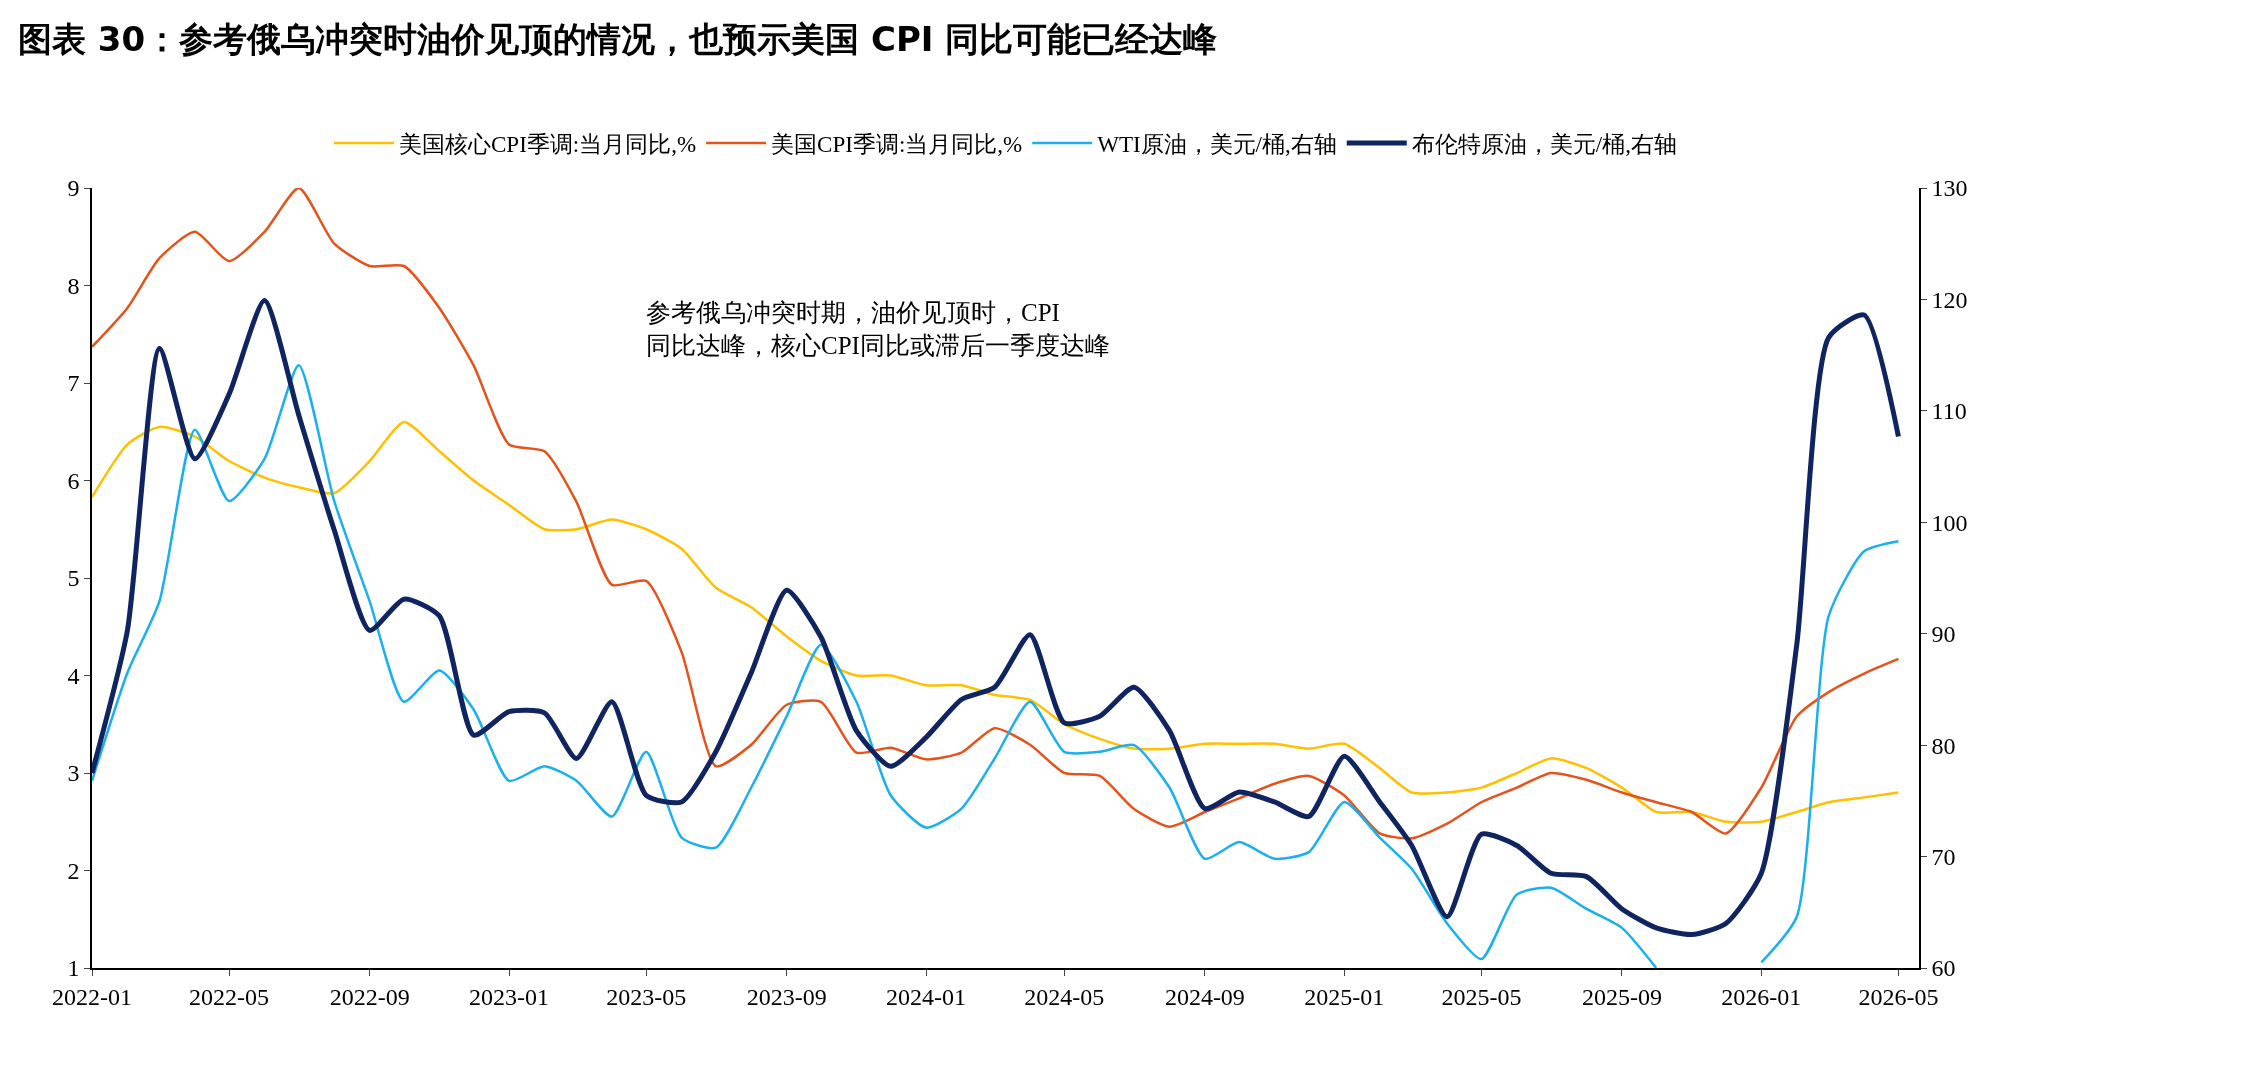 The height and width of the screenshot is (1088, 2245). What do you see at coordinates (548, 145) in the screenshot?
I see `legend-label: 美国核心CPI季调:当月同比,%` at bounding box center [548, 145].